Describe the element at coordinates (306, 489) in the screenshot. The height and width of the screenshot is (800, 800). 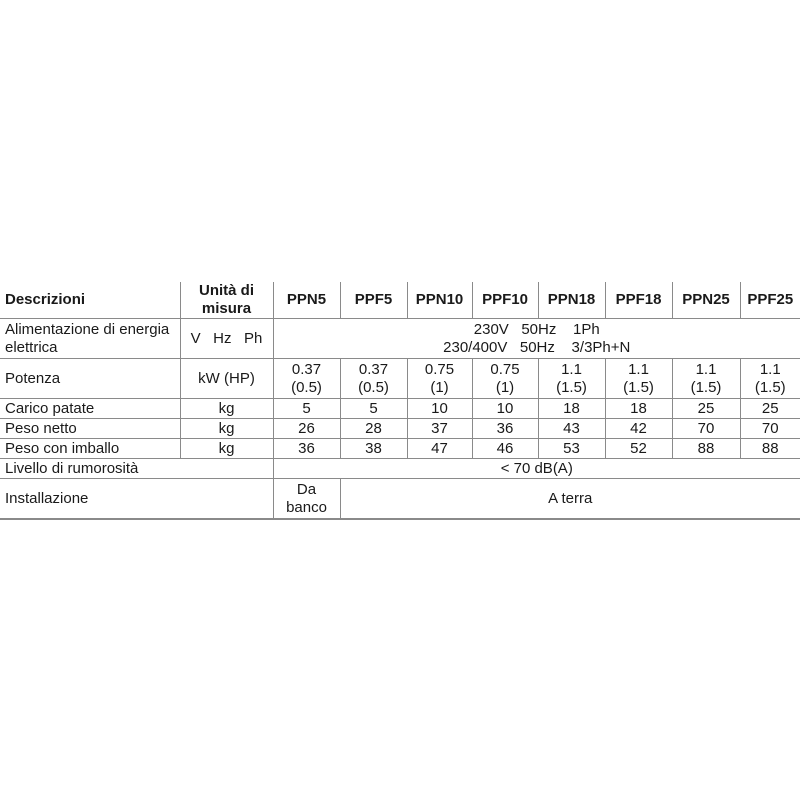
I see `installation-bench-line1: Da` at that location.